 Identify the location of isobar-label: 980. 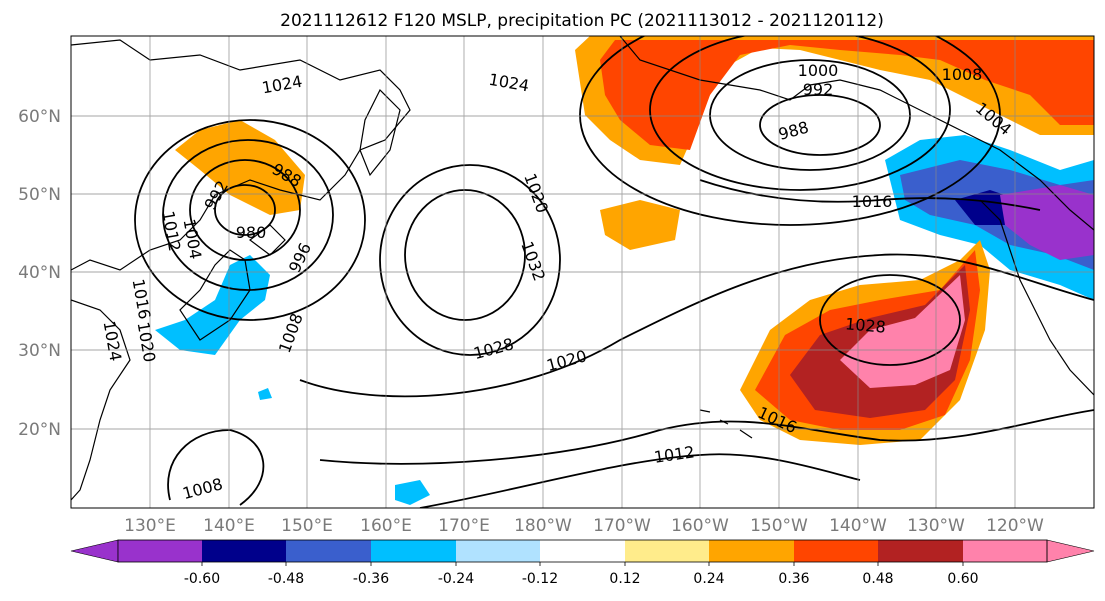
(251, 232).